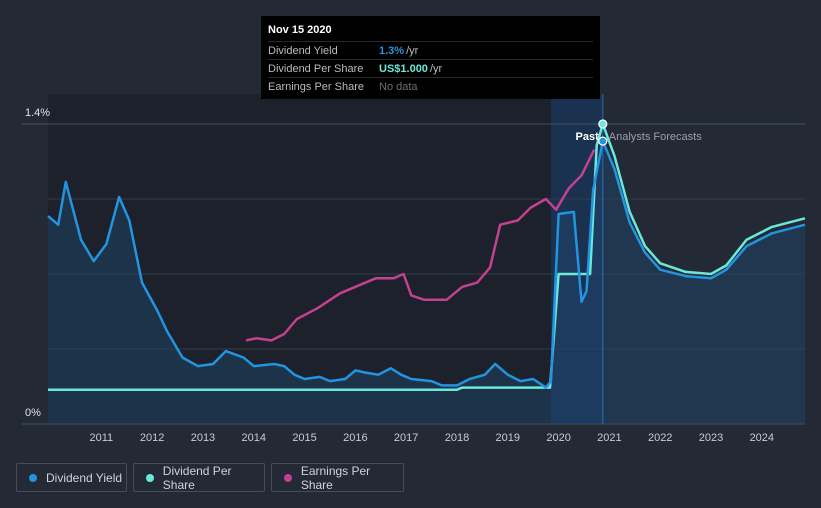 This screenshot has height=508, width=821. What do you see at coordinates (508, 438) in the screenshot?
I see `x-tick-label: 2019` at bounding box center [508, 438].